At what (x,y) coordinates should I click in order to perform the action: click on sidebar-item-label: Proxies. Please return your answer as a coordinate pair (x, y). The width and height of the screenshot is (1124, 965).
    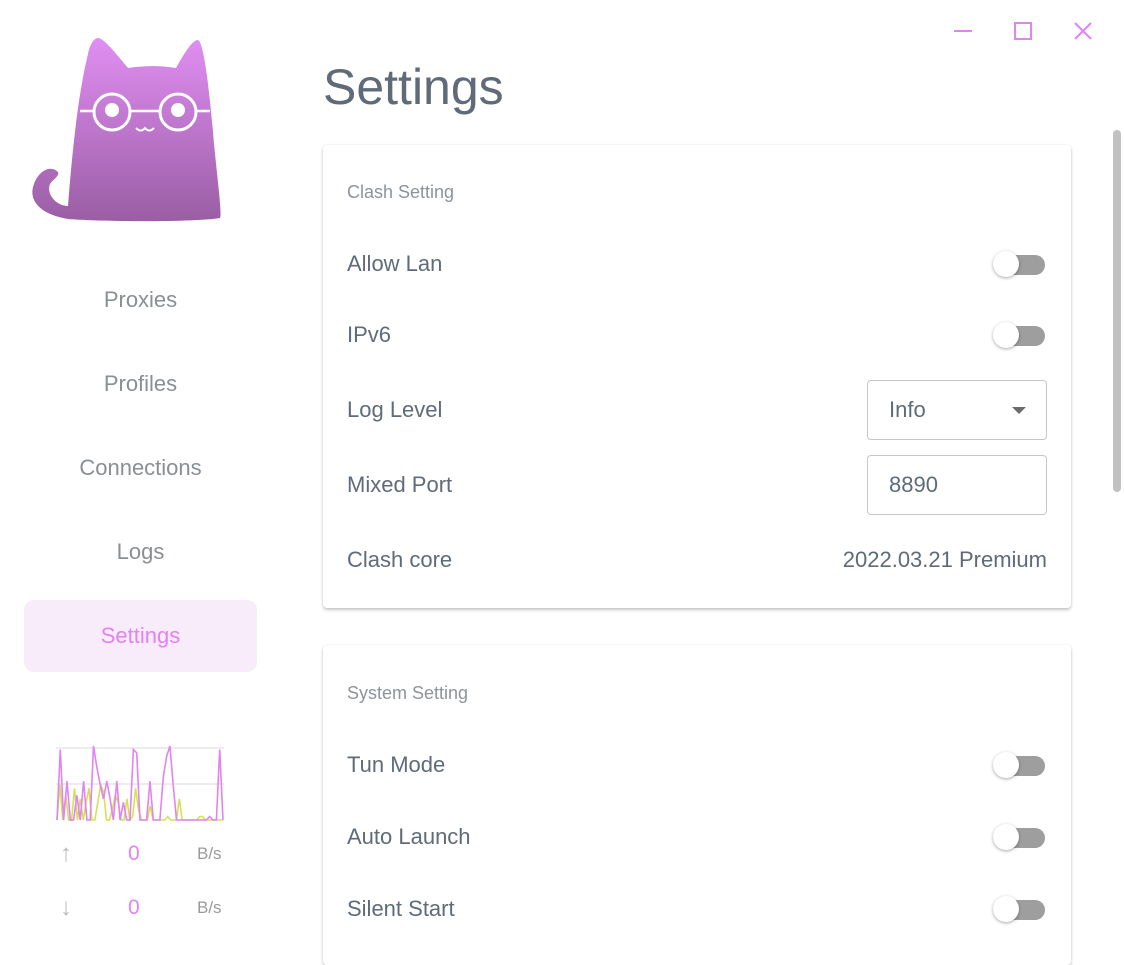
    Looking at the image, I should click on (140, 299).